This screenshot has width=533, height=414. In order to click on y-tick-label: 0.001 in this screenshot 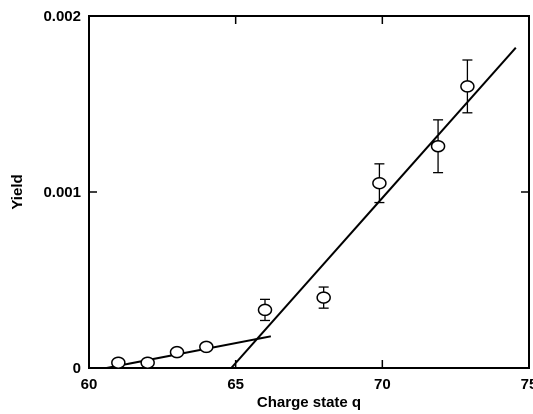, I will do `click(62, 192)`.